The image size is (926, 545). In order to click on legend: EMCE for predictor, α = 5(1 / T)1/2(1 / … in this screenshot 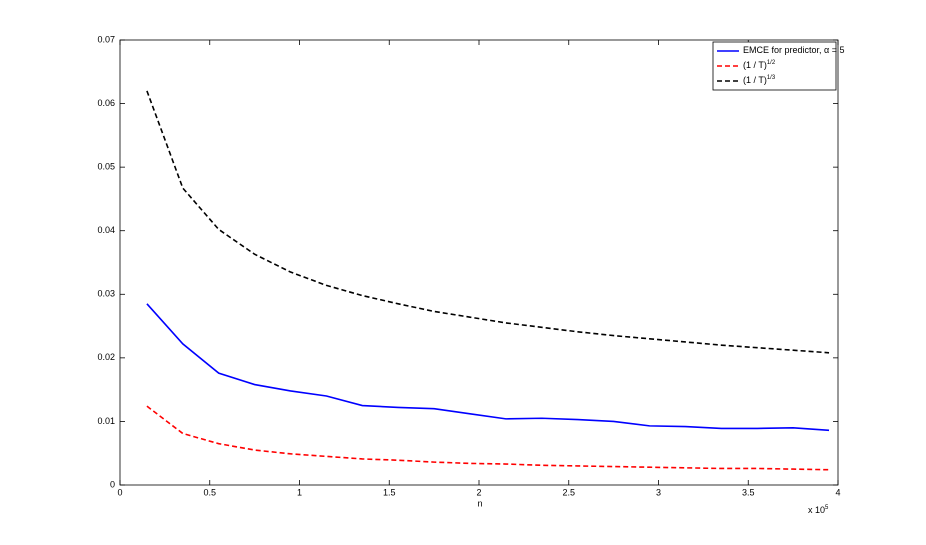, I will do `click(778, 66)`.